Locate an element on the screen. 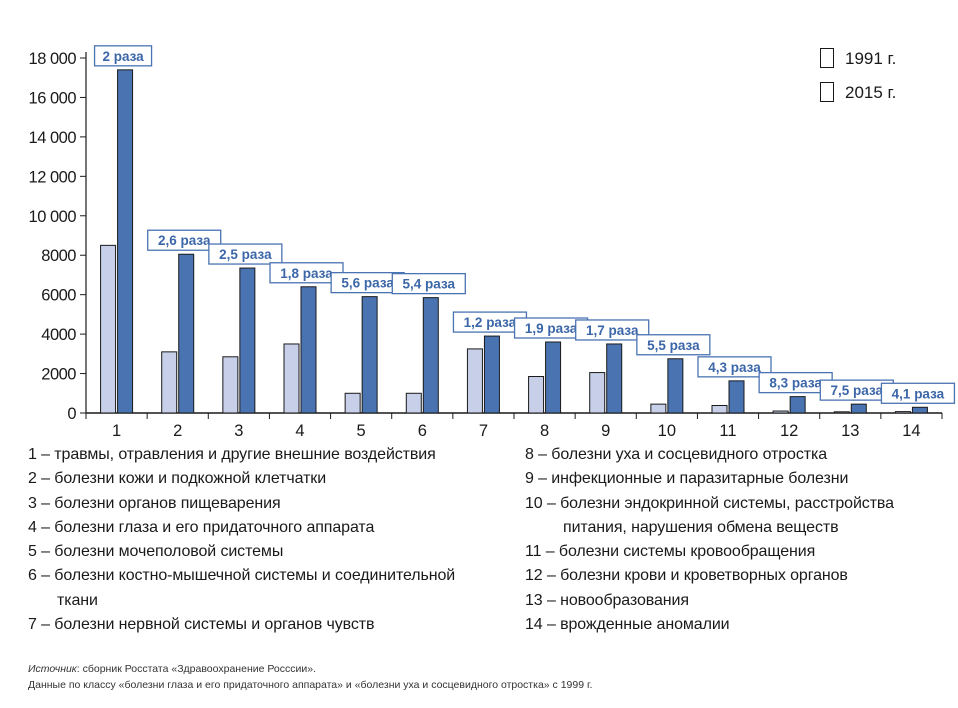 The image size is (958, 708). category-key-item-continuation: ткани is located at coordinates (77, 600).